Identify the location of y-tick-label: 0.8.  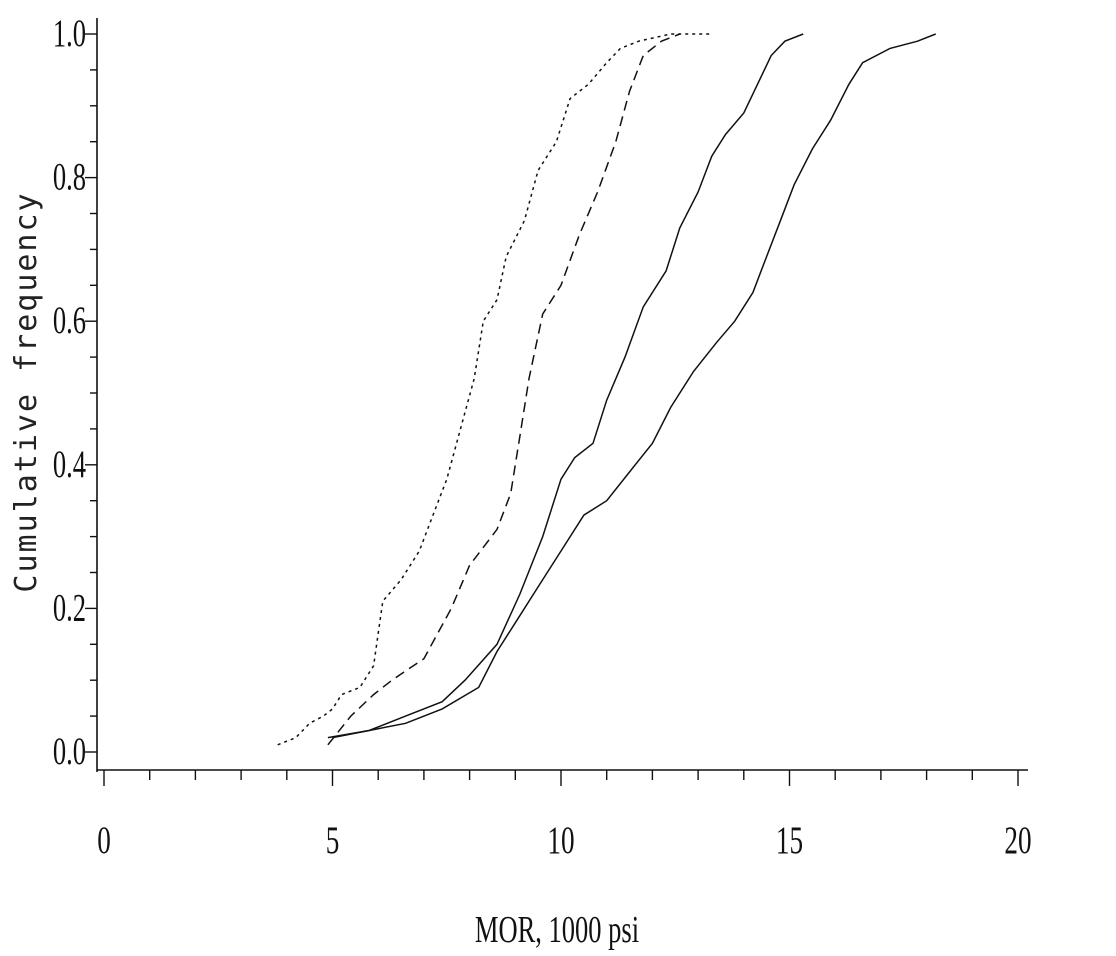
(69, 177).